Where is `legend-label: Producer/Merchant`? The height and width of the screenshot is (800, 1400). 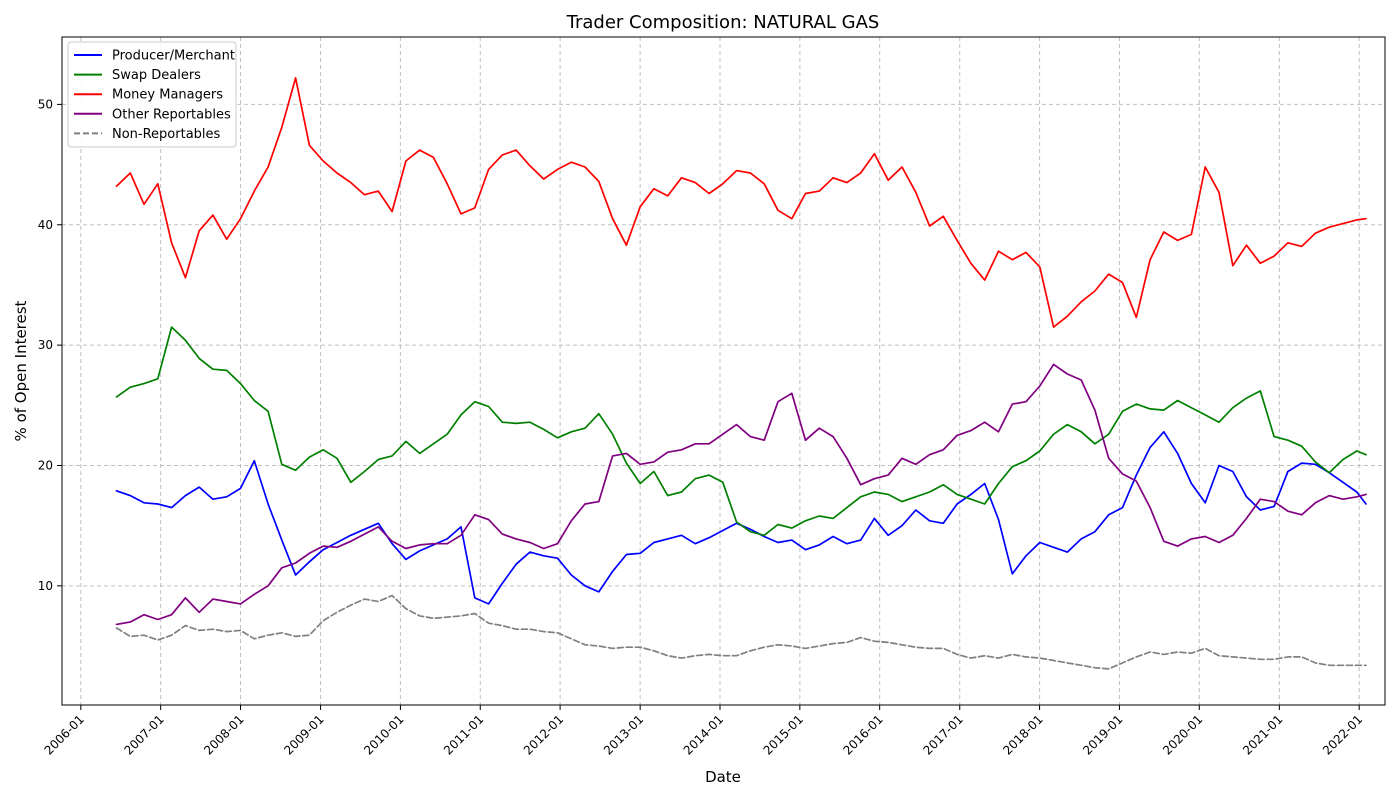 legend-label: Producer/Merchant is located at coordinates (173, 56).